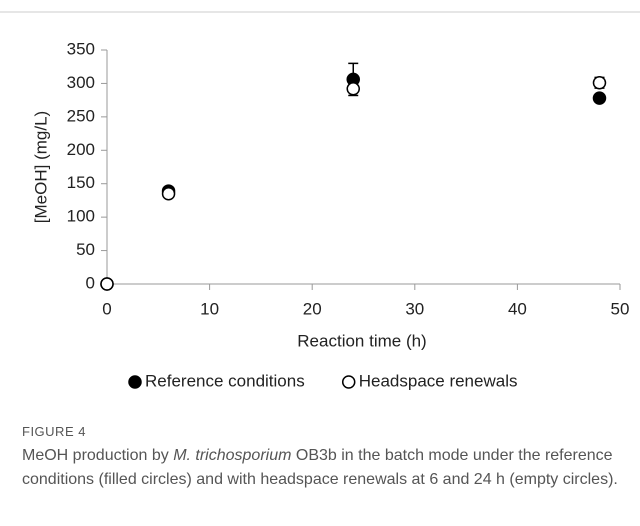  Describe the element at coordinates (517, 308) in the screenshot. I see `x-tick-label: 40` at that location.